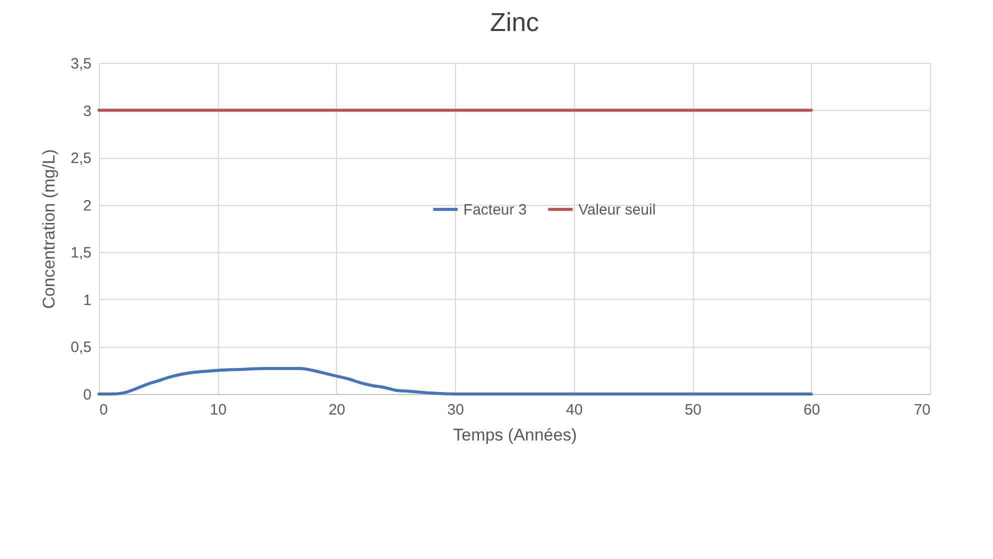  Describe the element at coordinates (87, 300) in the screenshot. I see `y-tick-label: 1` at that location.